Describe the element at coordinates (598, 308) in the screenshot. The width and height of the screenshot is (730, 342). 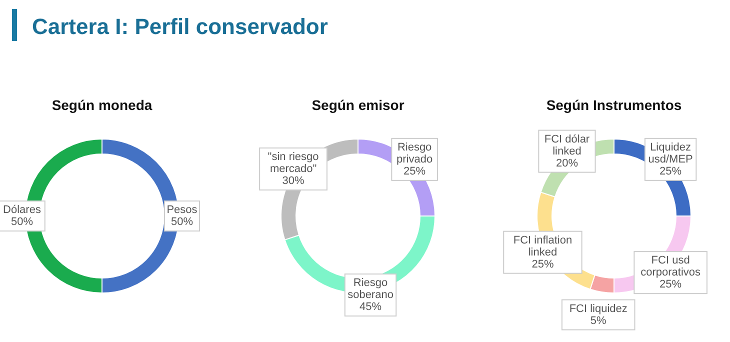
I see `slice-label: FCI liquidez` at that location.